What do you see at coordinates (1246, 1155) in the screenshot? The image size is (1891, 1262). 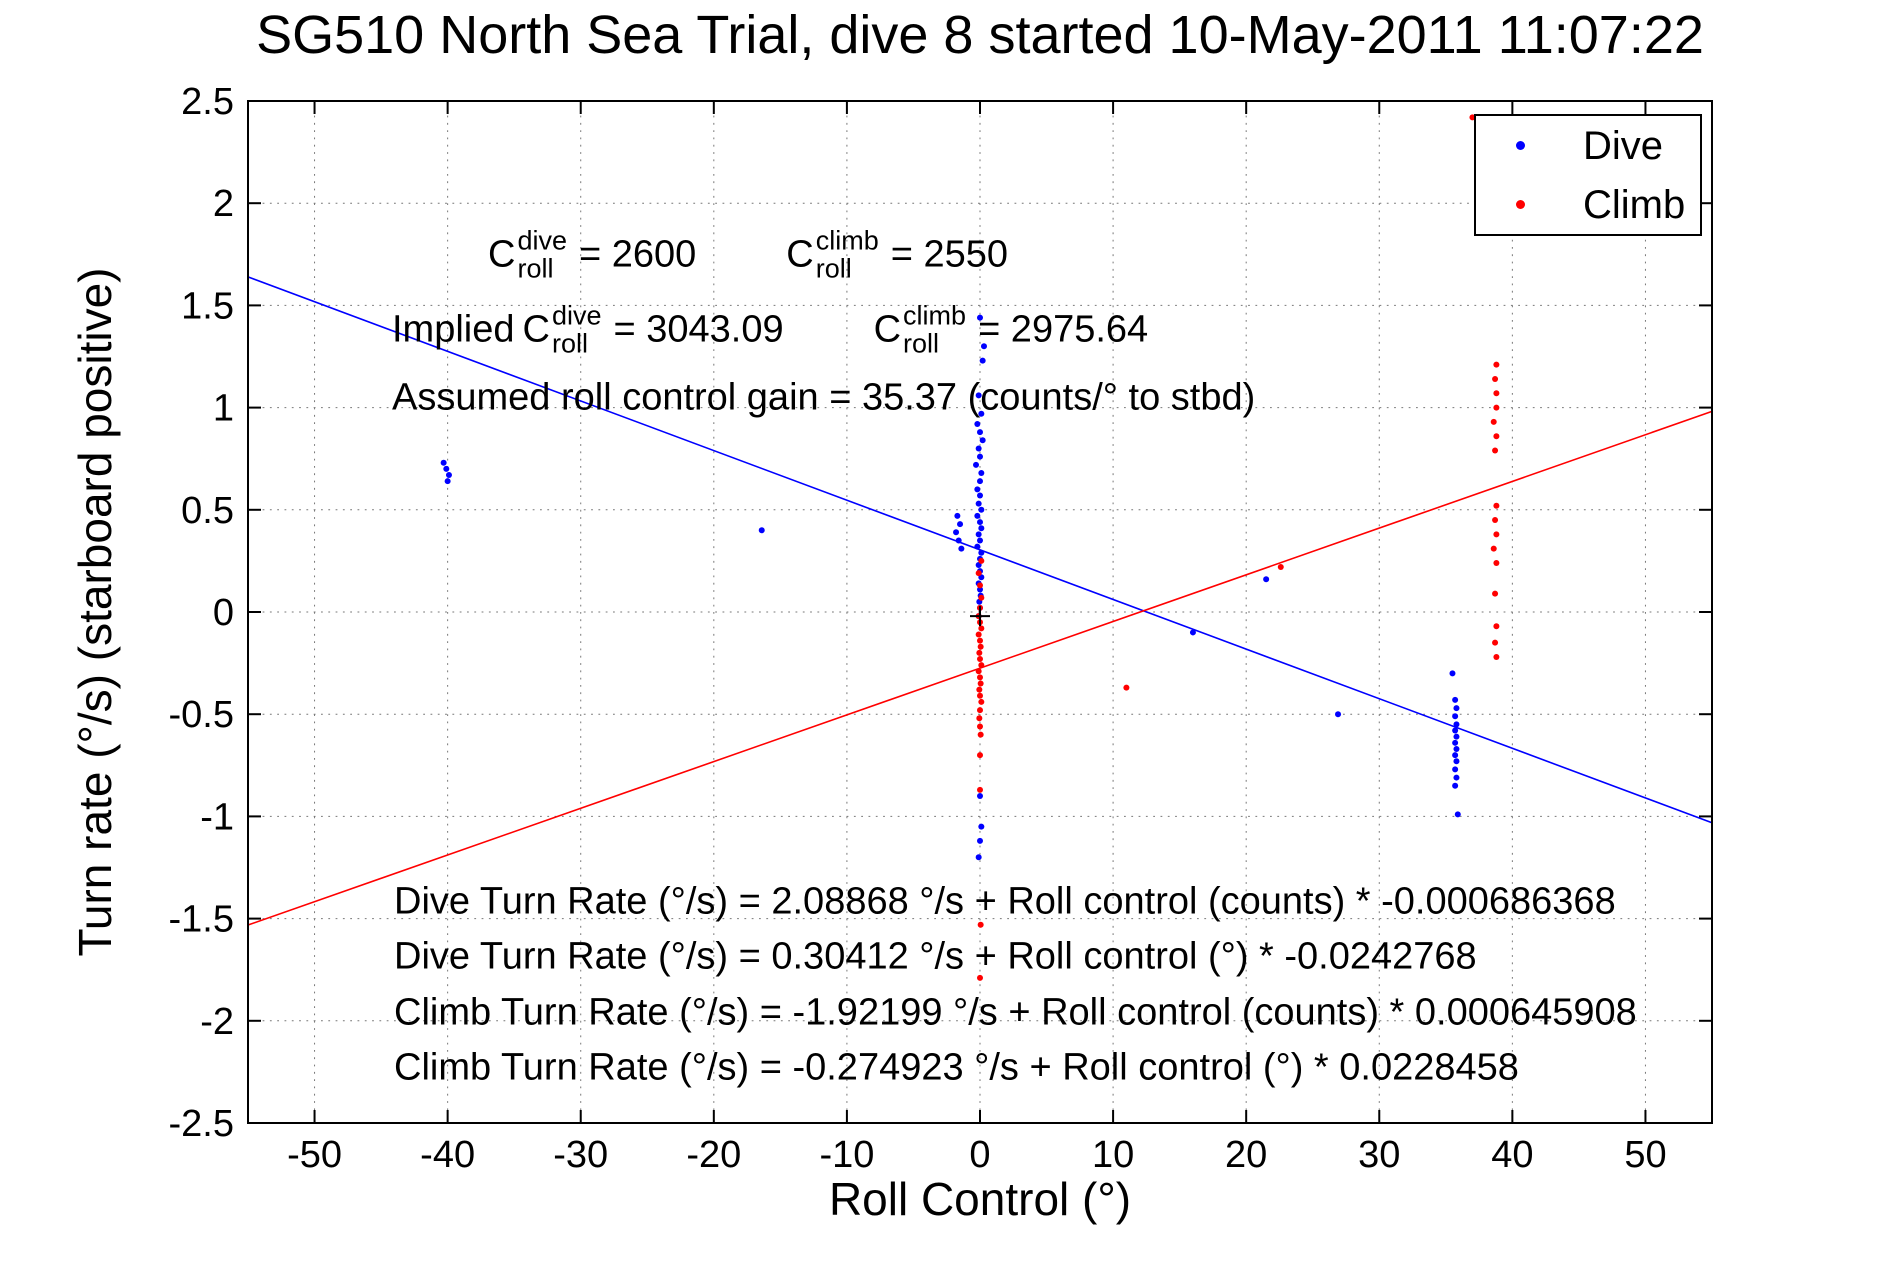 I see `x-tick-label: 20` at bounding box center [1246, 1155].